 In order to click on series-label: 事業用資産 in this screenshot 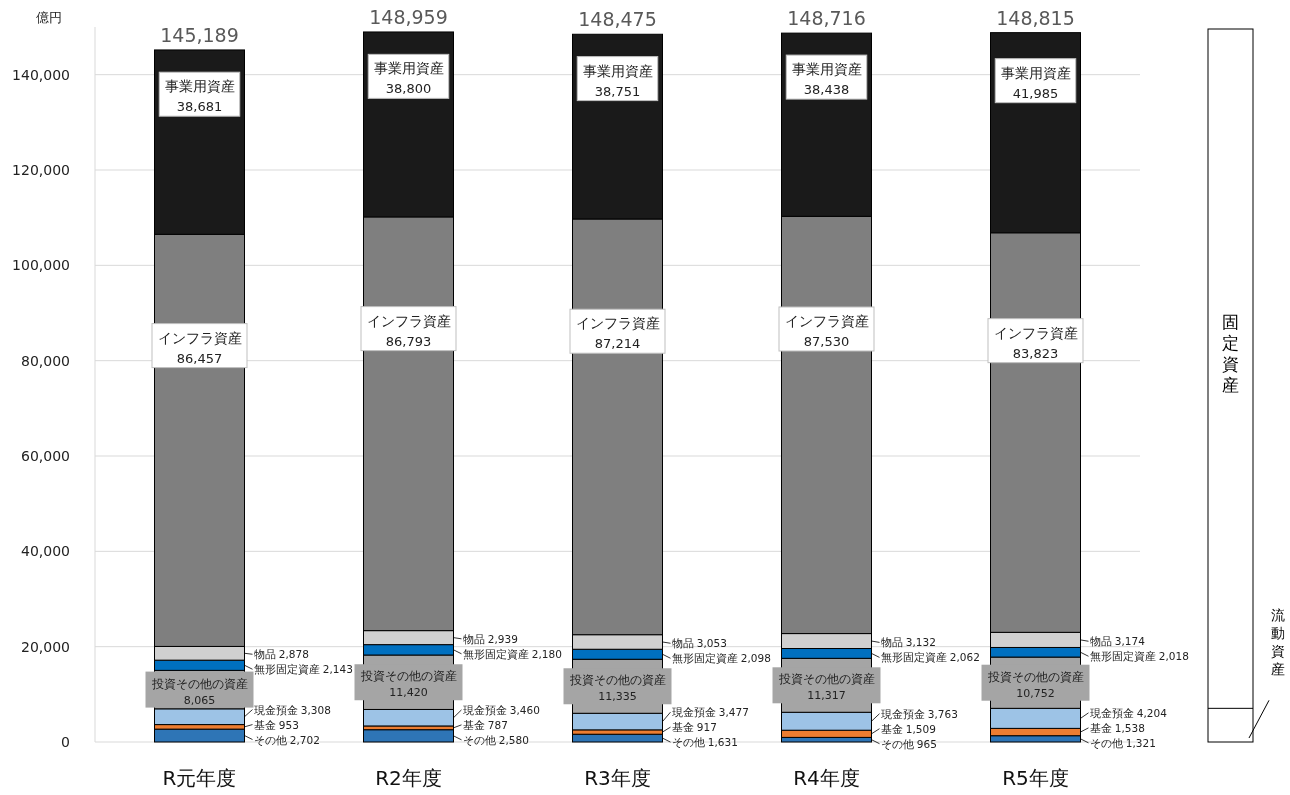, I will do `click(199, 86)`.